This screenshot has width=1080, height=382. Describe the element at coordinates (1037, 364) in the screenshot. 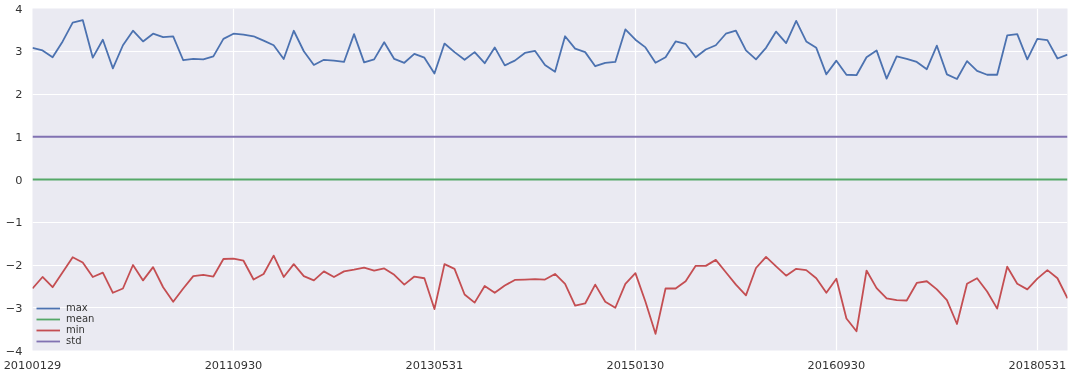

I see `x-tick-label: 20180531` at that location.